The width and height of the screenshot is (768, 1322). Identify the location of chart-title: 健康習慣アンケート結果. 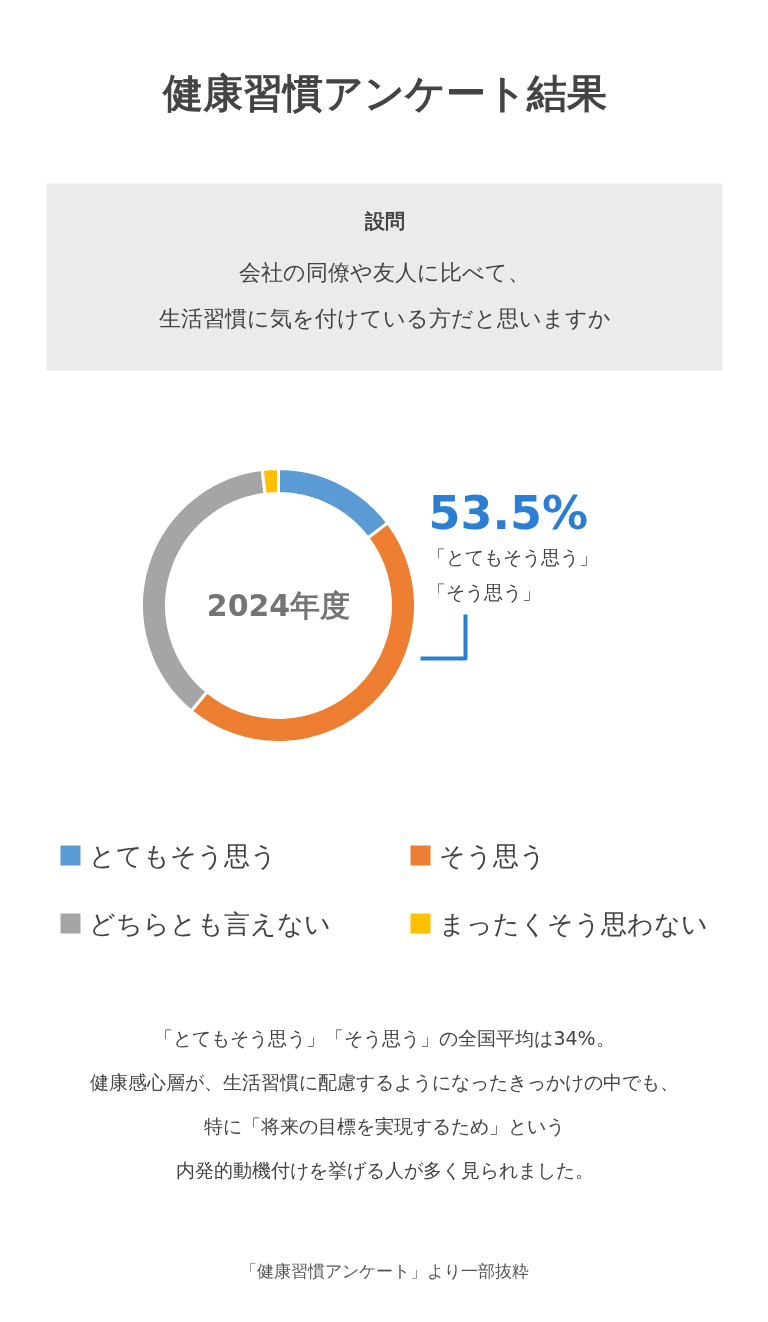
(383, 92).